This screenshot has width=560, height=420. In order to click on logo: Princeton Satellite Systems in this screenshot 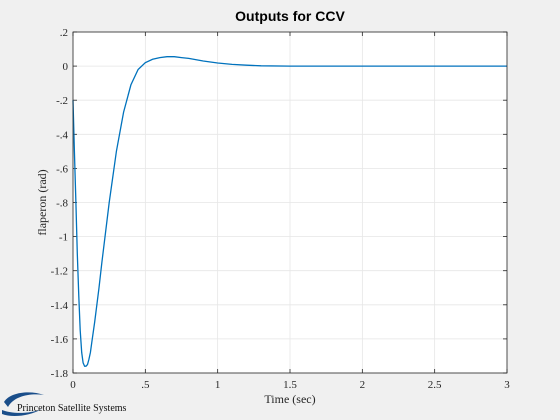, I will do `click(64, 404)`.